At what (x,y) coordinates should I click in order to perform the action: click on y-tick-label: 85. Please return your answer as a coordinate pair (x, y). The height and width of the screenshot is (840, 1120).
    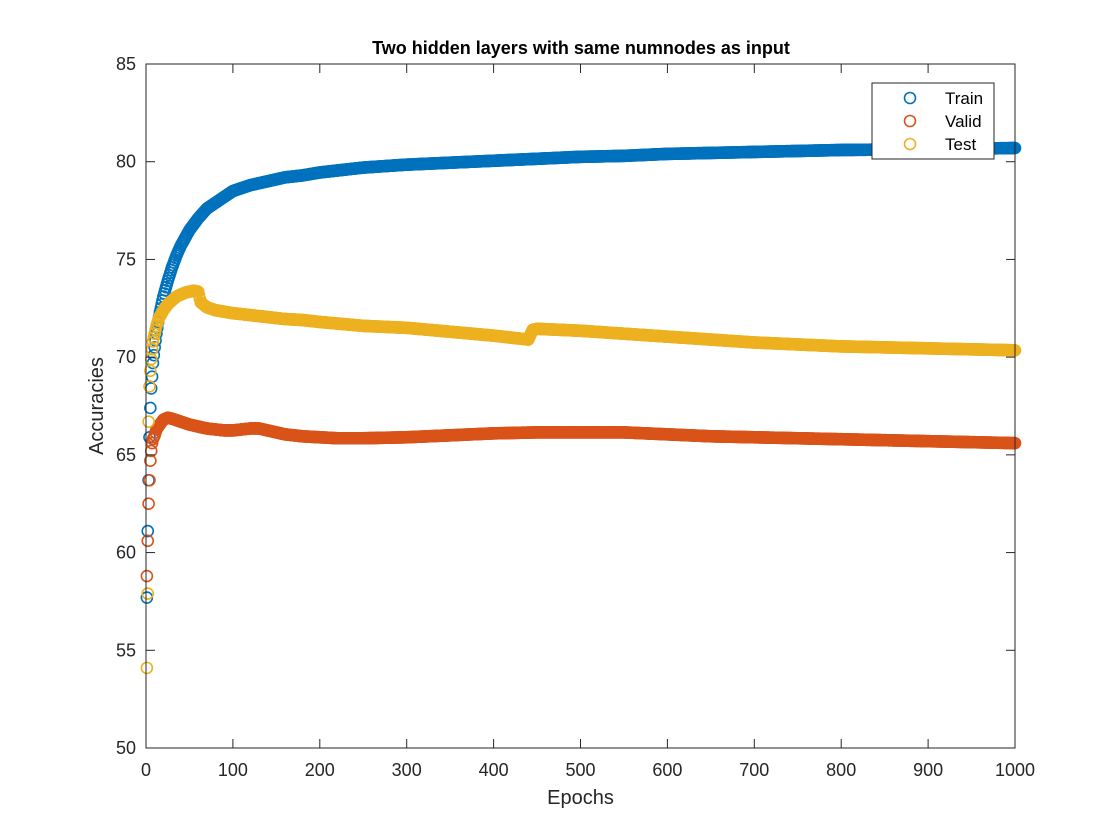
    Looking at the image, I should click on (126, 64).